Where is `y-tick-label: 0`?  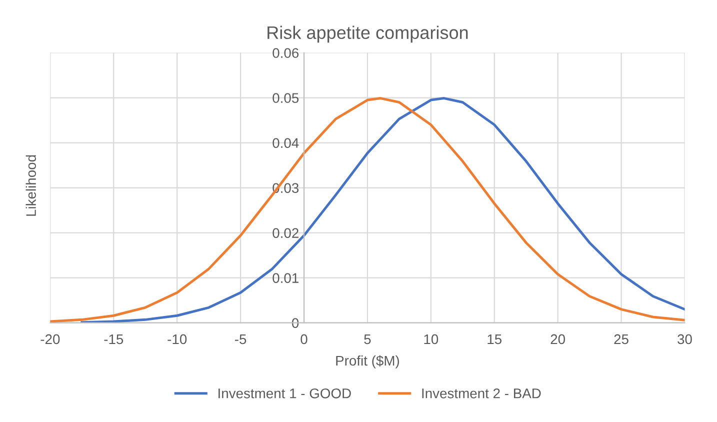
y-tick-label: 0 is located at coordinates (295, 323).